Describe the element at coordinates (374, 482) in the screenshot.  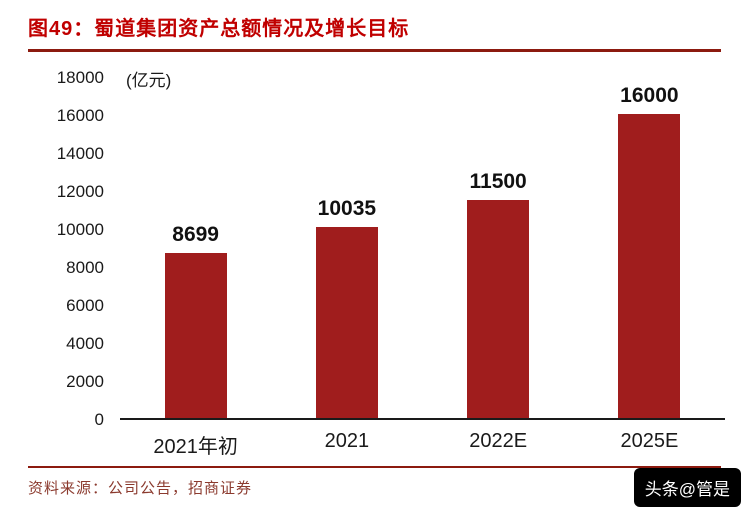
I see `source-note: 资料来源：公司公告，招商证券` at that location.